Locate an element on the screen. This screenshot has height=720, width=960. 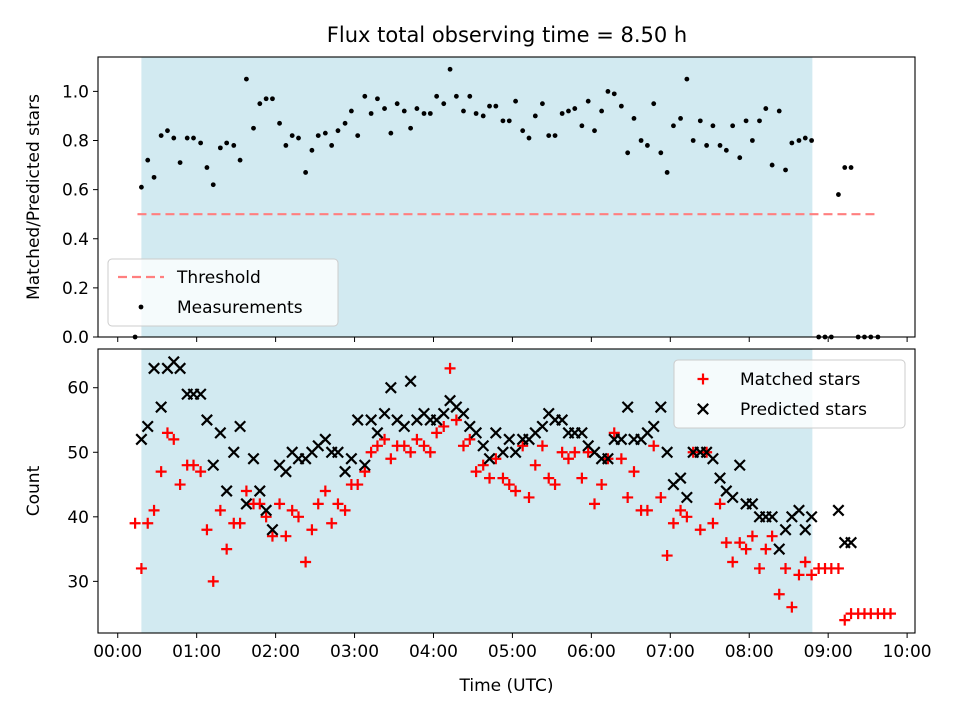
x-tick-label: 09:00 is located at coordinates (828, 652).